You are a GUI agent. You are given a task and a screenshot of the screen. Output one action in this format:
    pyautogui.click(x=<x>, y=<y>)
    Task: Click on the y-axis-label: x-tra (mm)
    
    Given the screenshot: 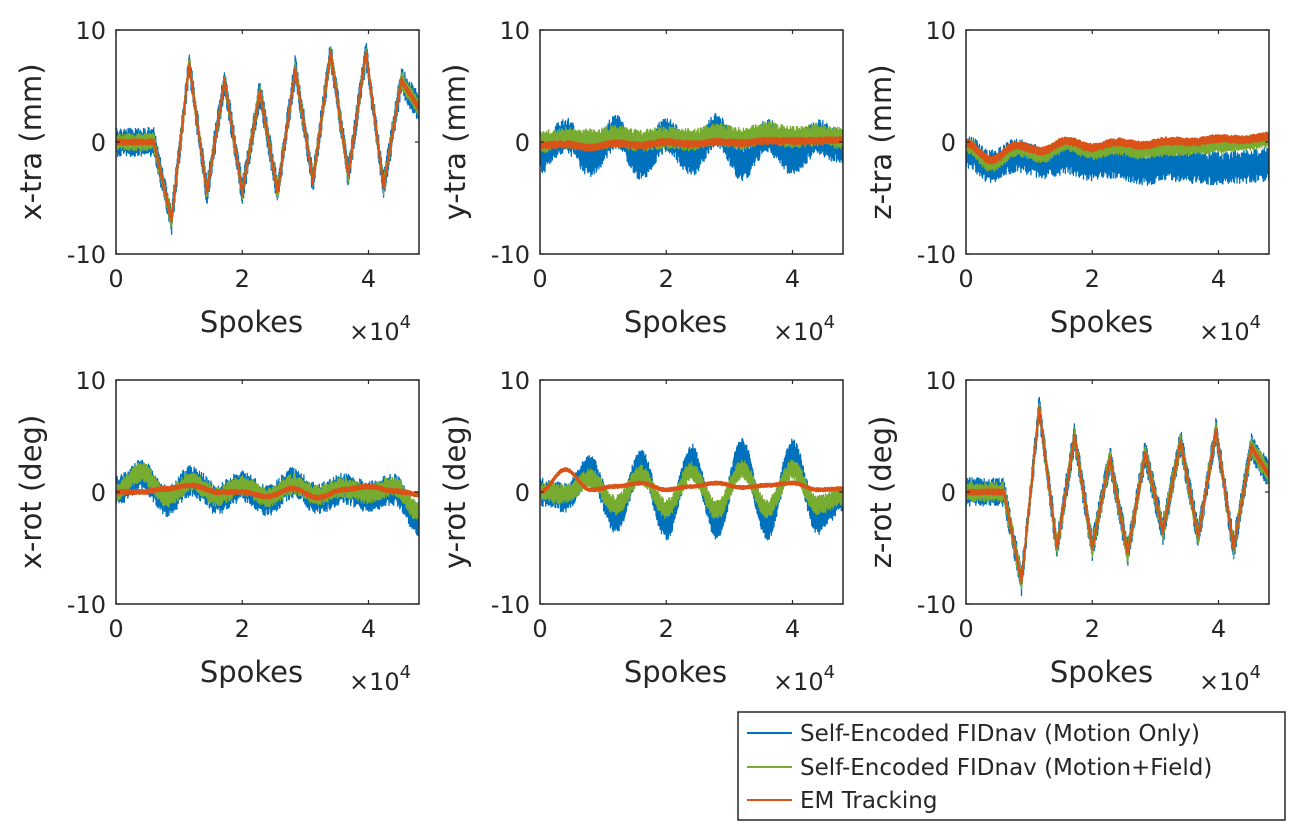 What is the action you would take?
    pyautogui.click(x=31, y=141)
    